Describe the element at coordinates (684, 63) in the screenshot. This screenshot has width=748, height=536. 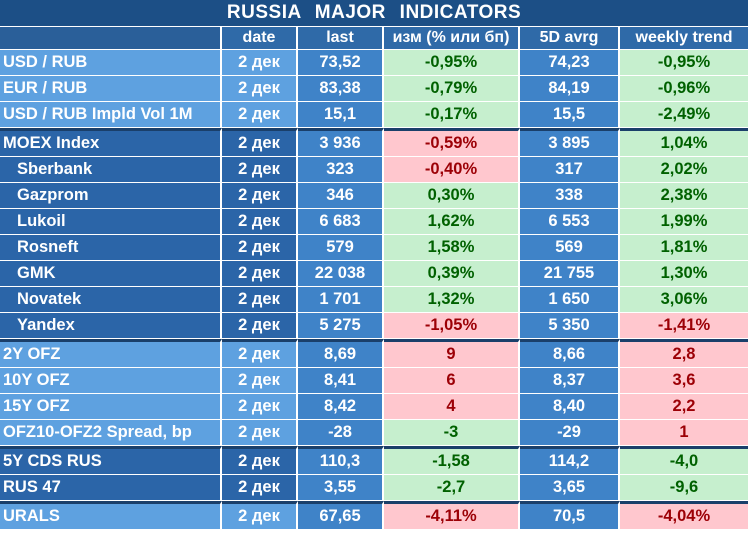
I see `indicator-weekly-trend: -0,95%` at that location.